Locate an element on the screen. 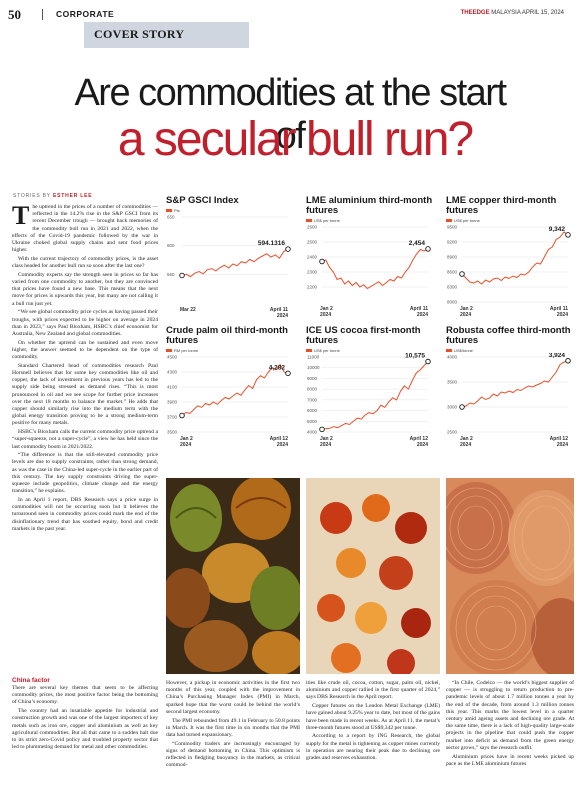  last-value-label: 2,454 is located at coordinates (417, 243).